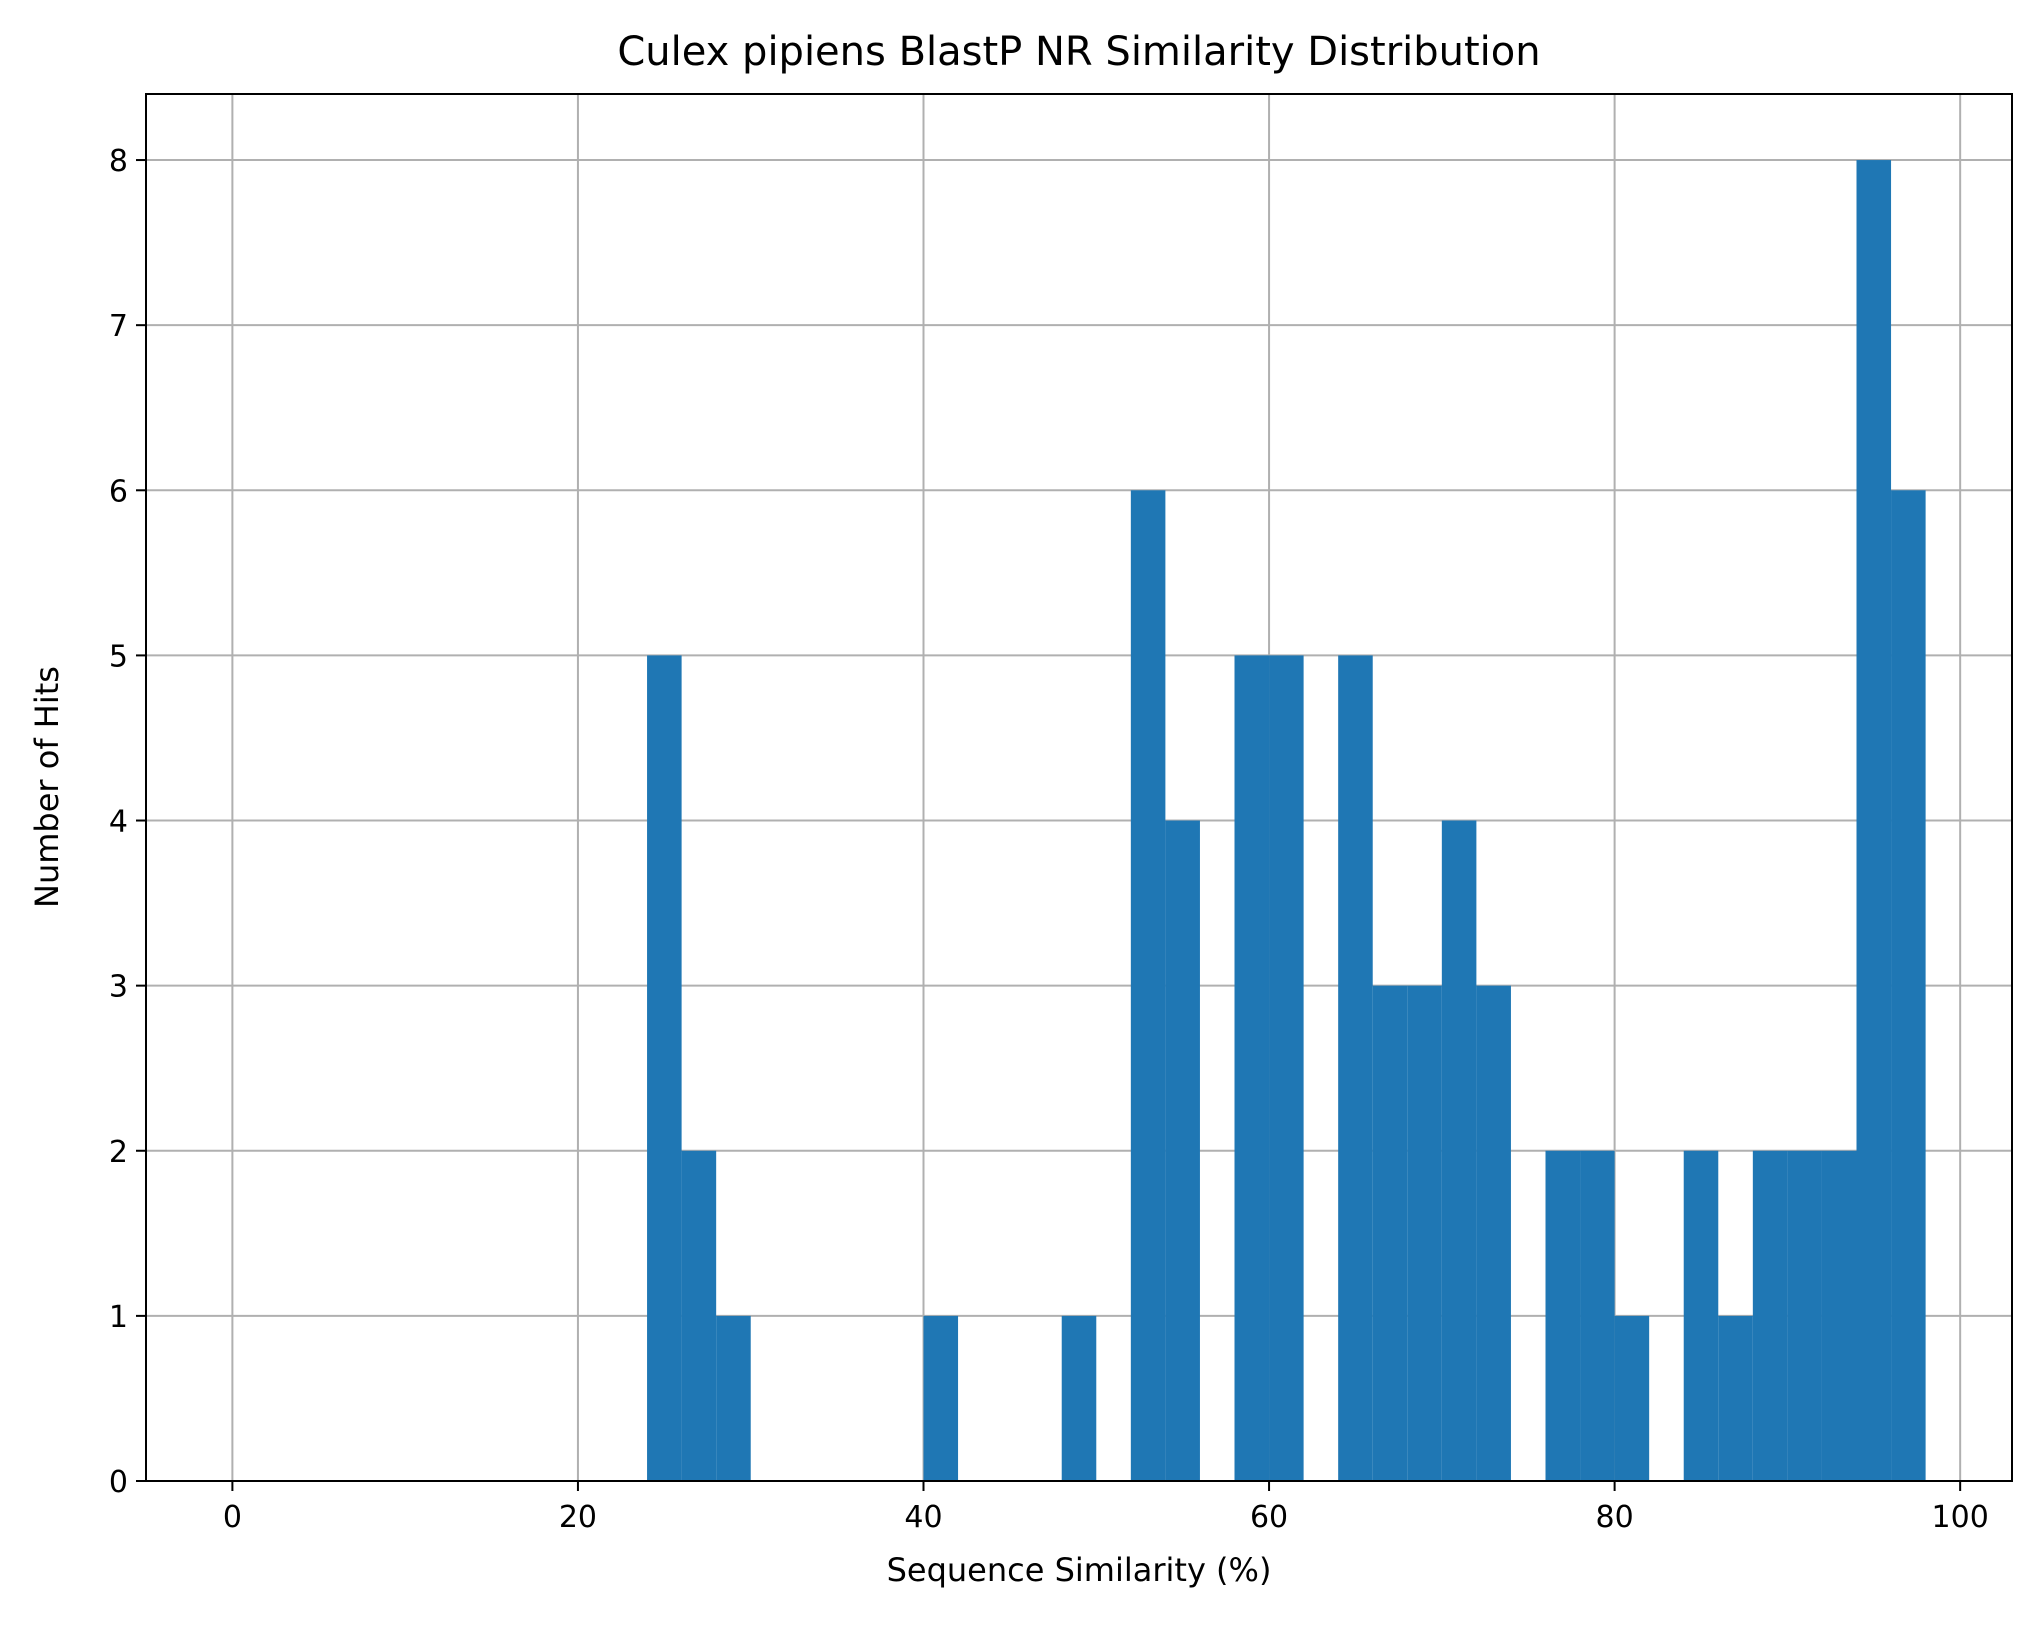 This screenshot has width=2034, height=1638. What do you see at coordinates (118, 161) in the screenshot?
I see `y-tick-label: 8` at bounding box center [118, 161].